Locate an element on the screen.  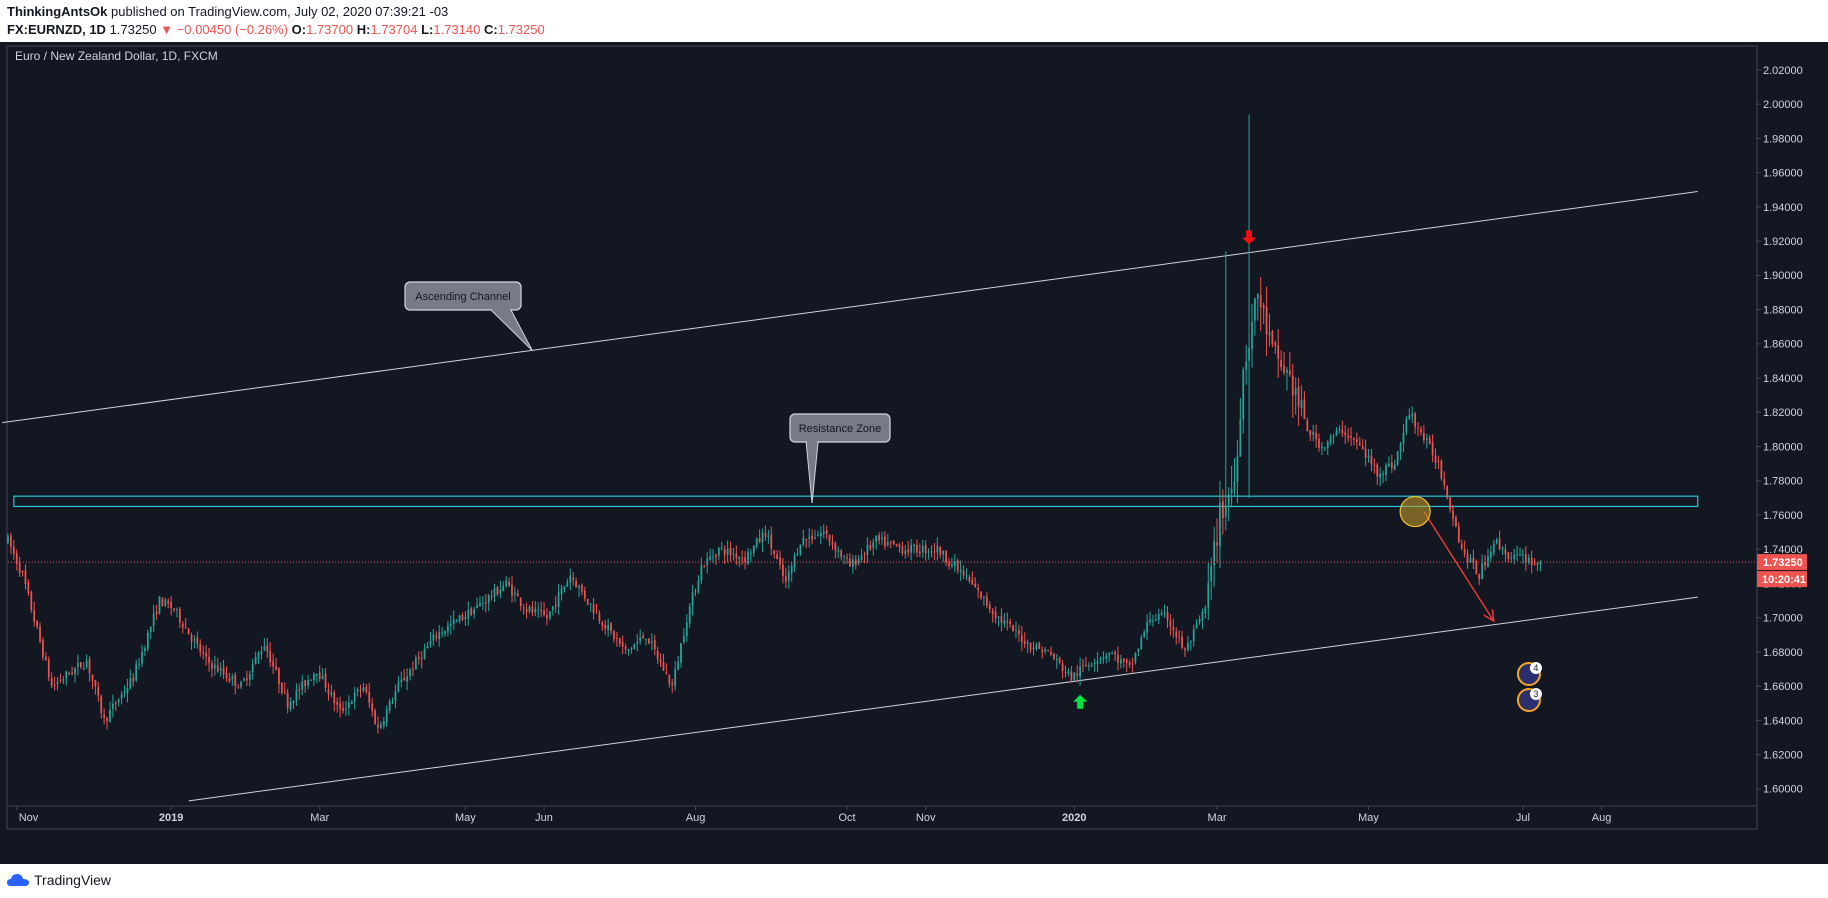
callout-annotation: Ascending Channel is located at coordinates (468, 316).